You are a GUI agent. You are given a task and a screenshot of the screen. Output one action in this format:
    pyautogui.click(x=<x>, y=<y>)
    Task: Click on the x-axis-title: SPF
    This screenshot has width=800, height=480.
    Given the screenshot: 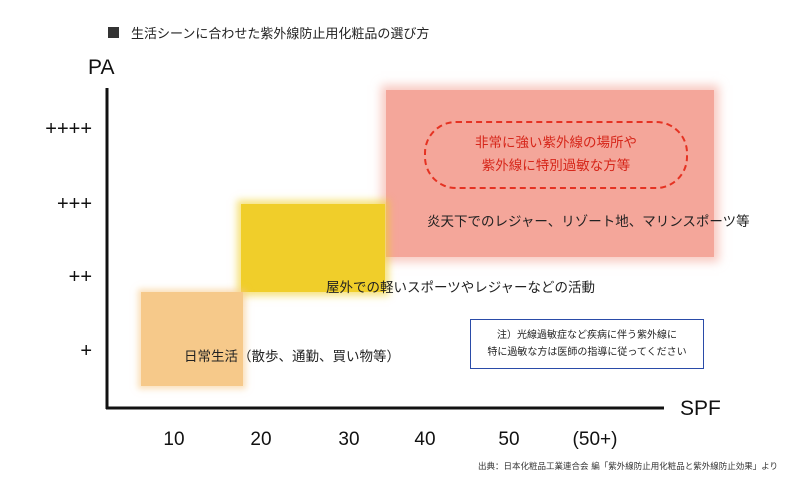 What is the action you would take?
    pyautogui.click(x=700, y=408)
    